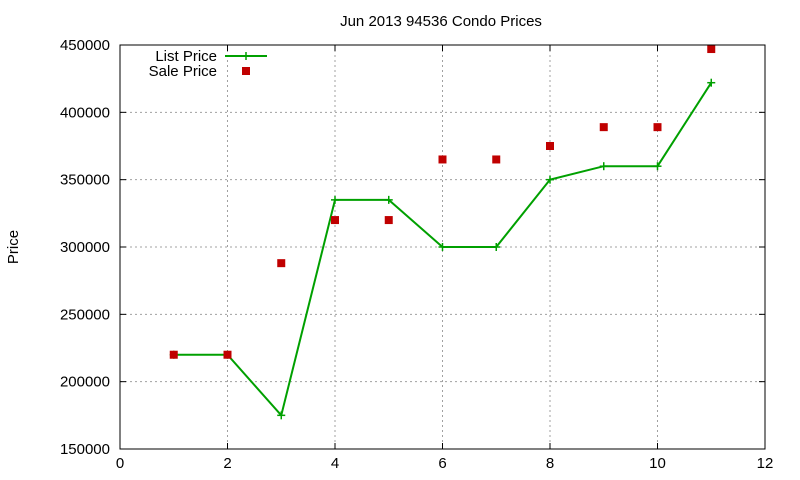 The width and height of the screenshot is (800, 480). I want to click on y-tick-label: 350000, so click(85, 180).